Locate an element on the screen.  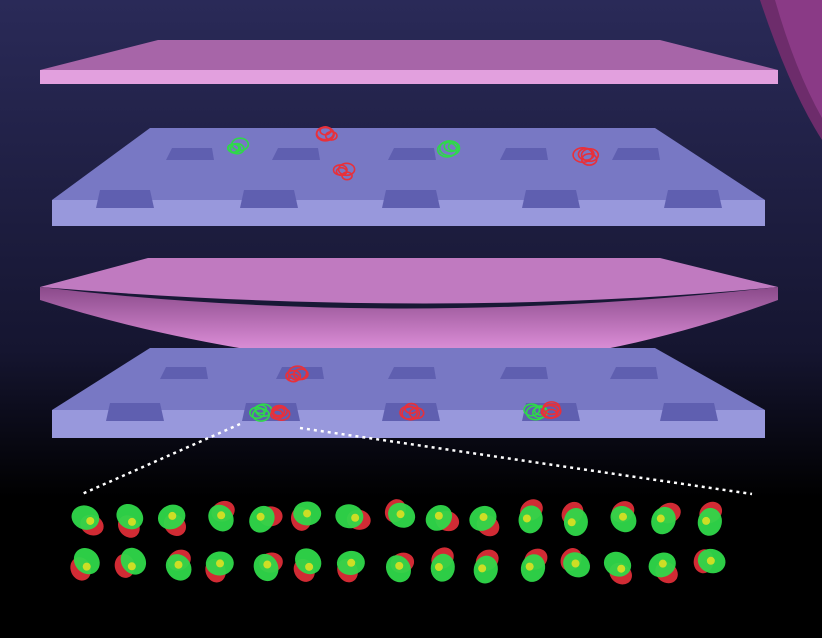
upper-wells is located at coordinates (409, 178).